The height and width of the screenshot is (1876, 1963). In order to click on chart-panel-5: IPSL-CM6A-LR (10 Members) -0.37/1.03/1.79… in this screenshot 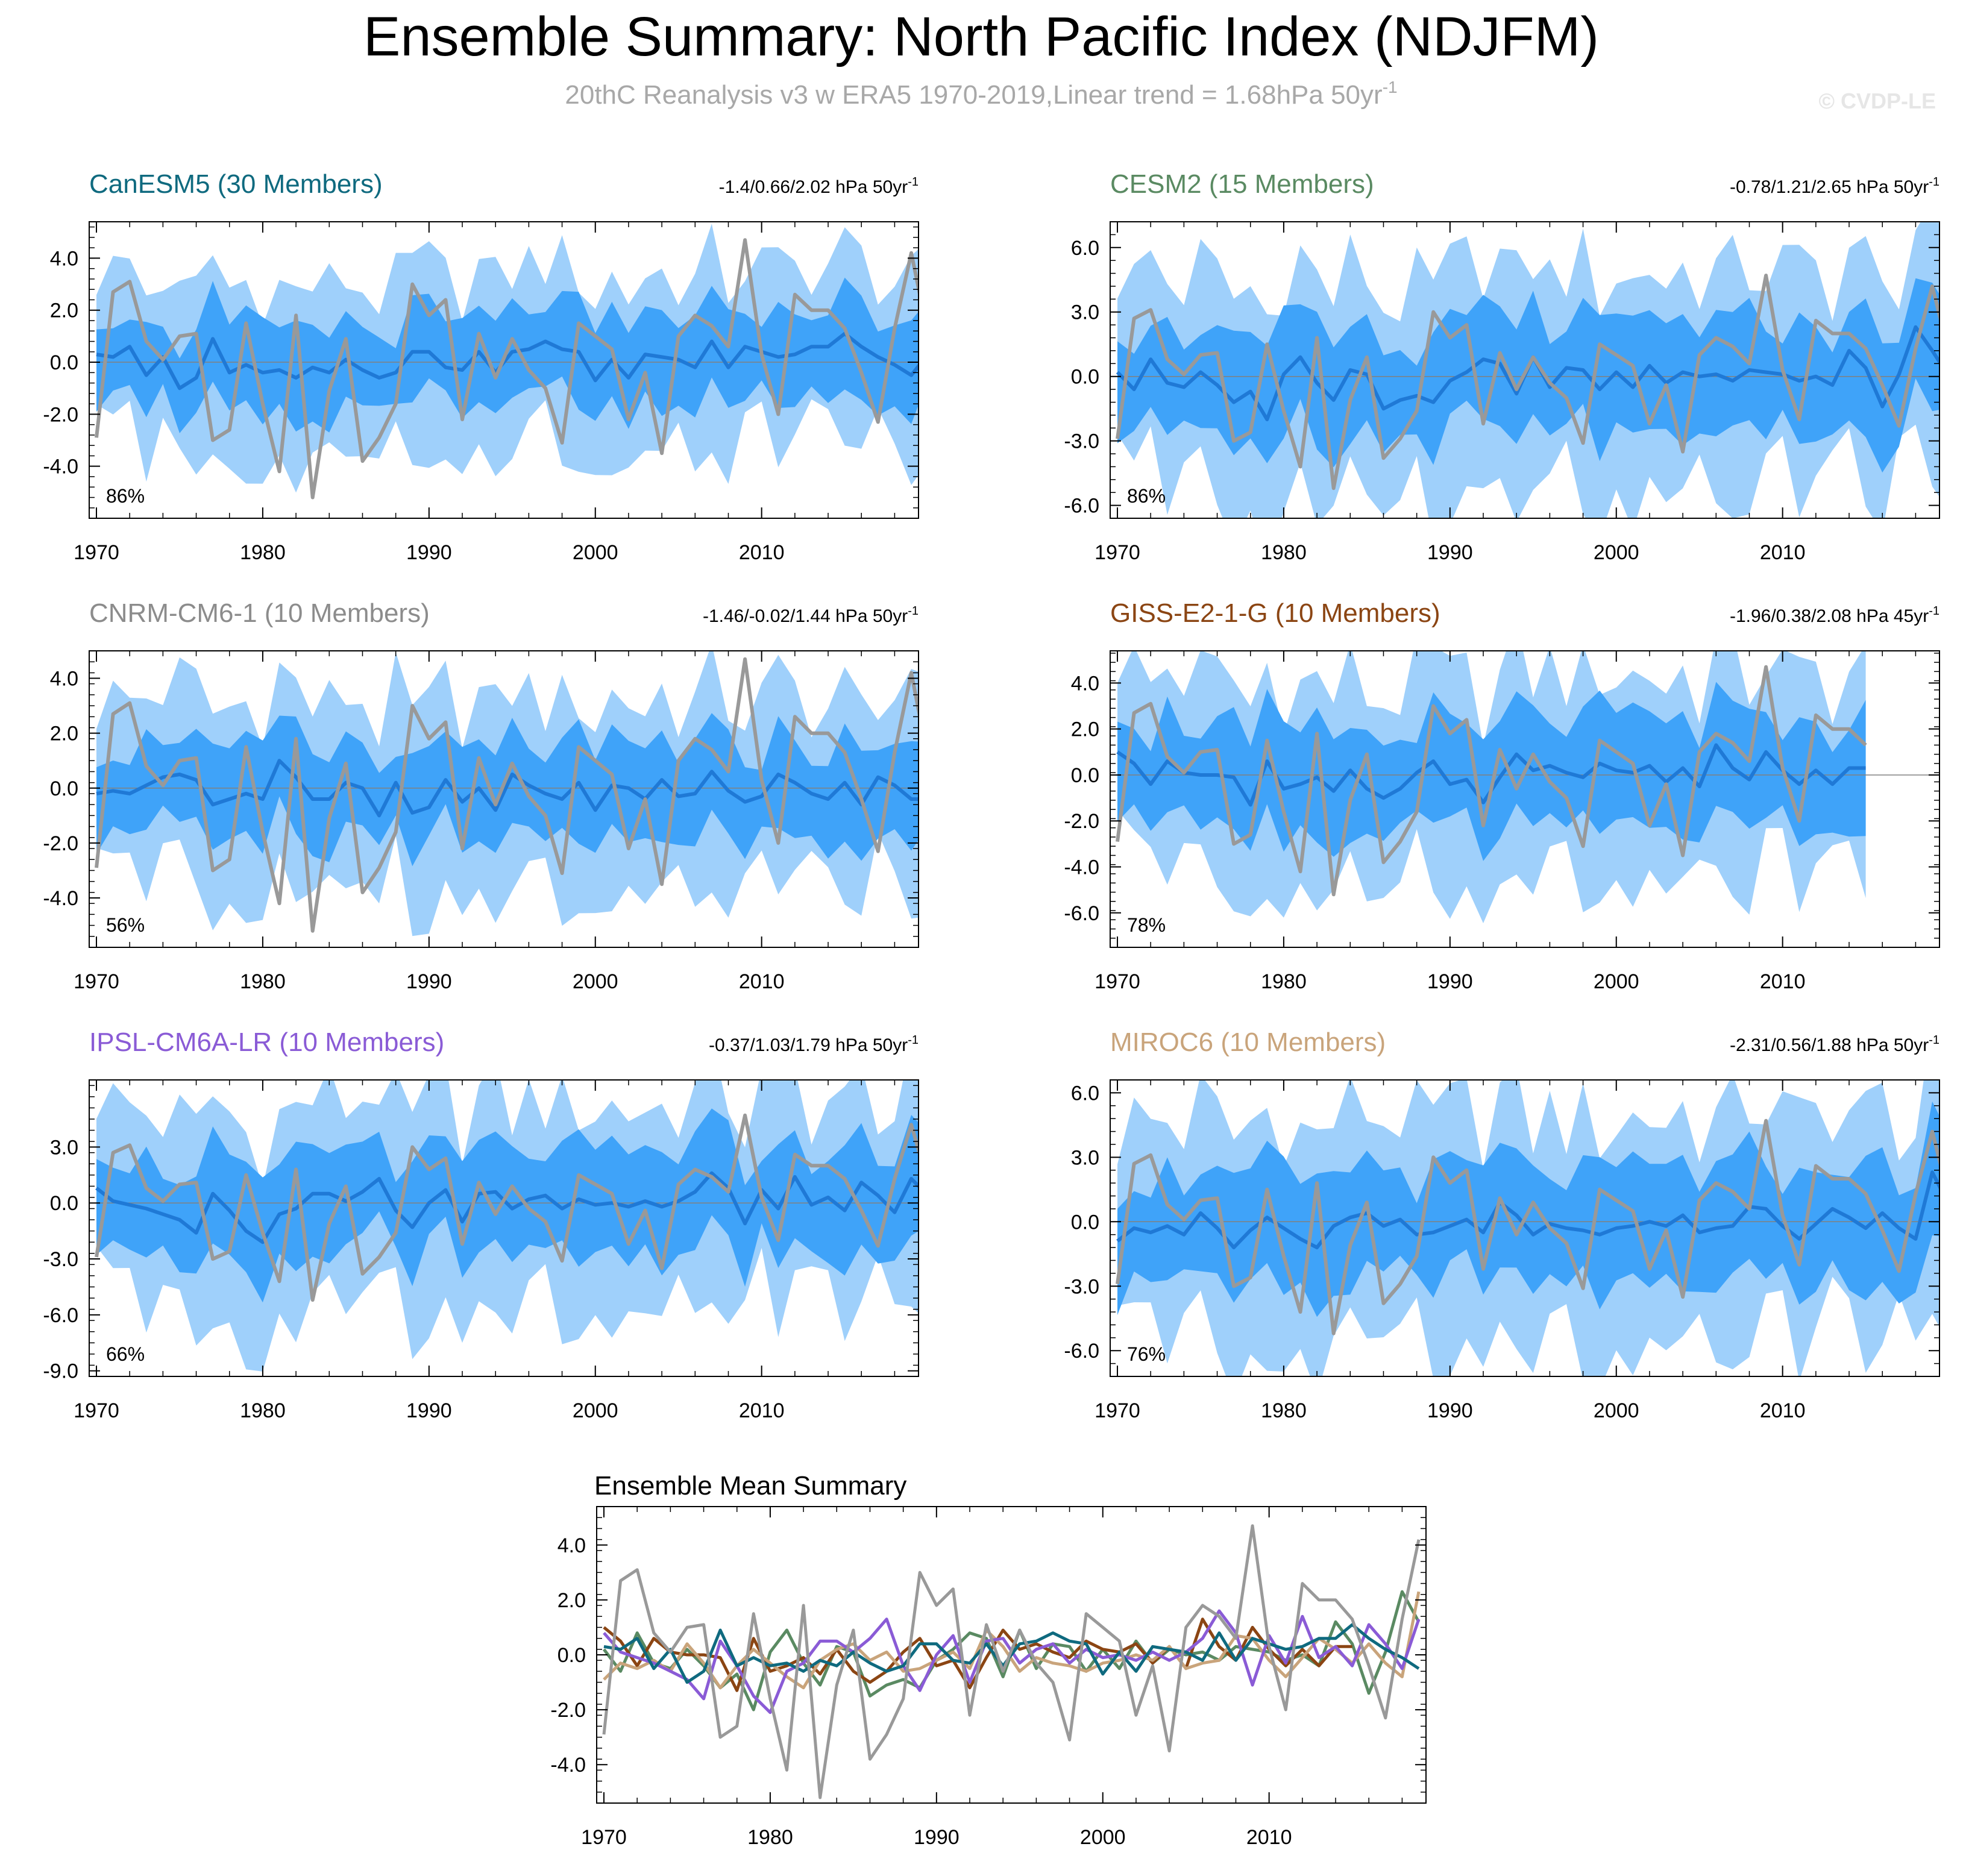, I will do `click(481, 1224)`.